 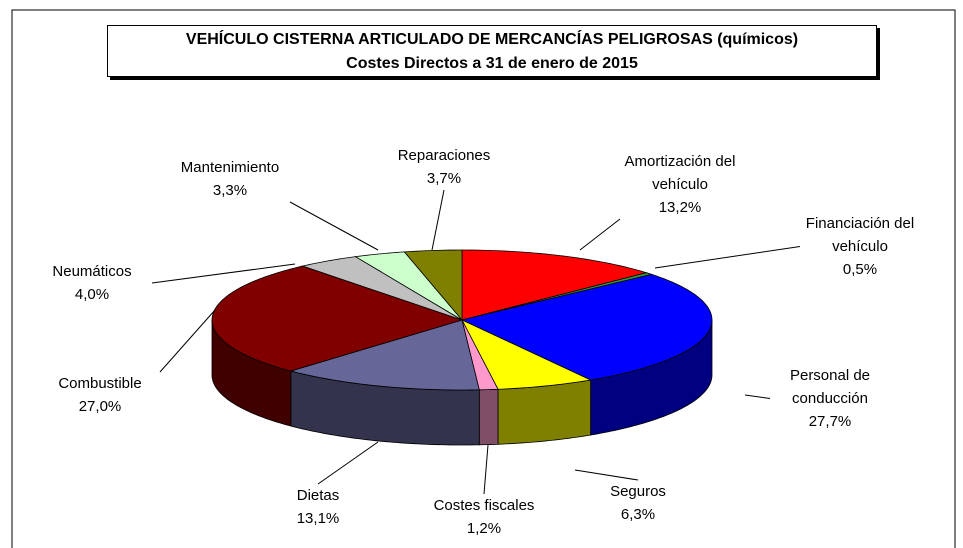 What do you see at coordinates (444, 178) in the screenshot?
I see `value-label: 3,7%` at bounding box center [444, 178].